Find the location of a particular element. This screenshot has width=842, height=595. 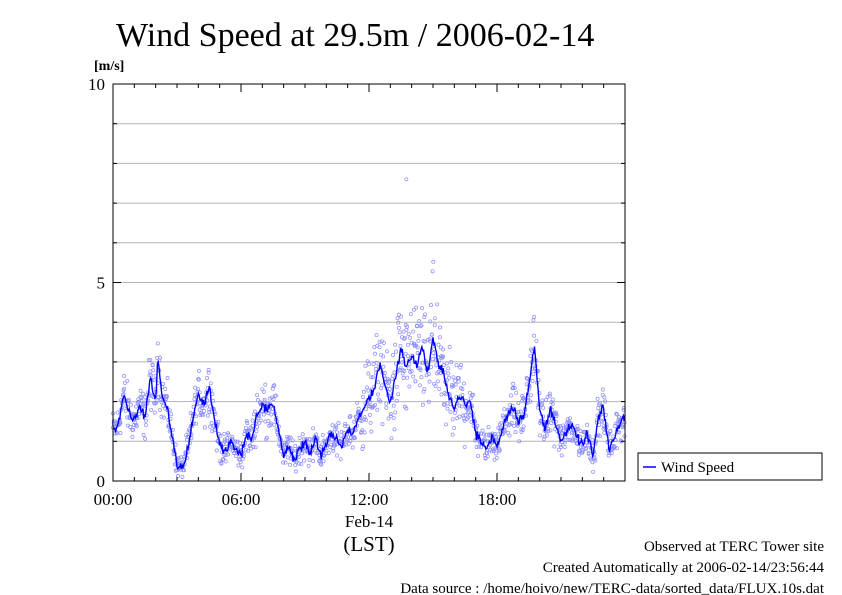

series-line-wind-speed is located at coordinates (369, 404).